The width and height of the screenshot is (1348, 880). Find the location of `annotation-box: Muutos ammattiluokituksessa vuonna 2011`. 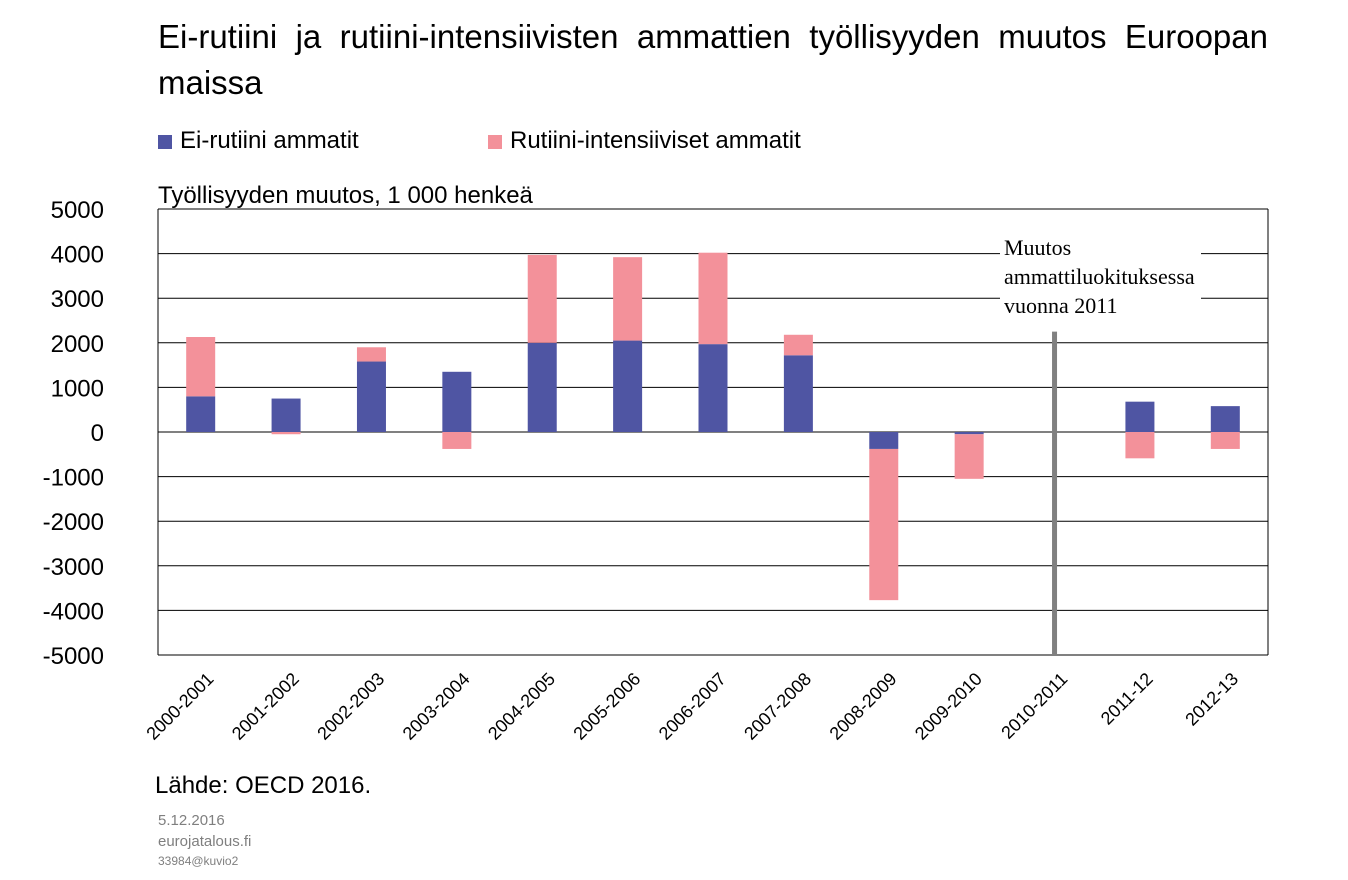

annotation-box: Muutos ammattiluokituksessa vuonna 2011 is located at coordinates (1100, 278).